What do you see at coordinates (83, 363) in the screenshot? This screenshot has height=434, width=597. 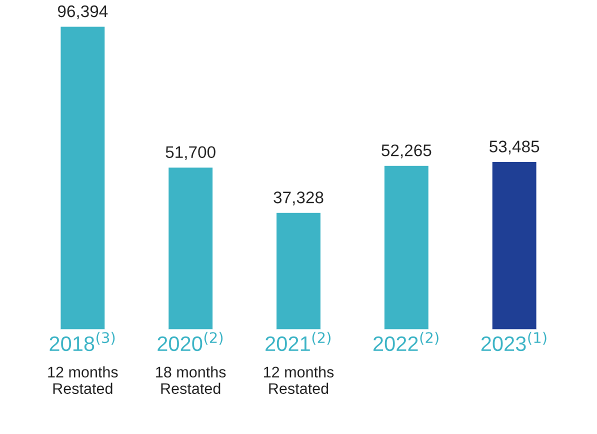 I see `category-label: 2018$^{(3)}$ 12 months Restated` at bounding box center [83, 363].